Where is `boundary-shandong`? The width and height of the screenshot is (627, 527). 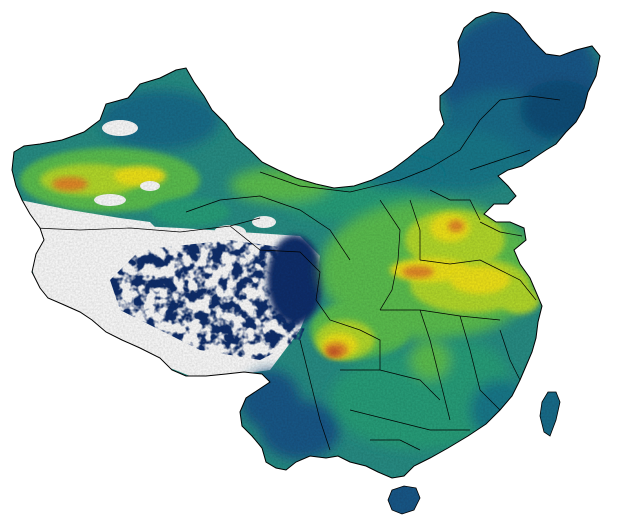
boundary-shandong is located at coordinates (501, 229).